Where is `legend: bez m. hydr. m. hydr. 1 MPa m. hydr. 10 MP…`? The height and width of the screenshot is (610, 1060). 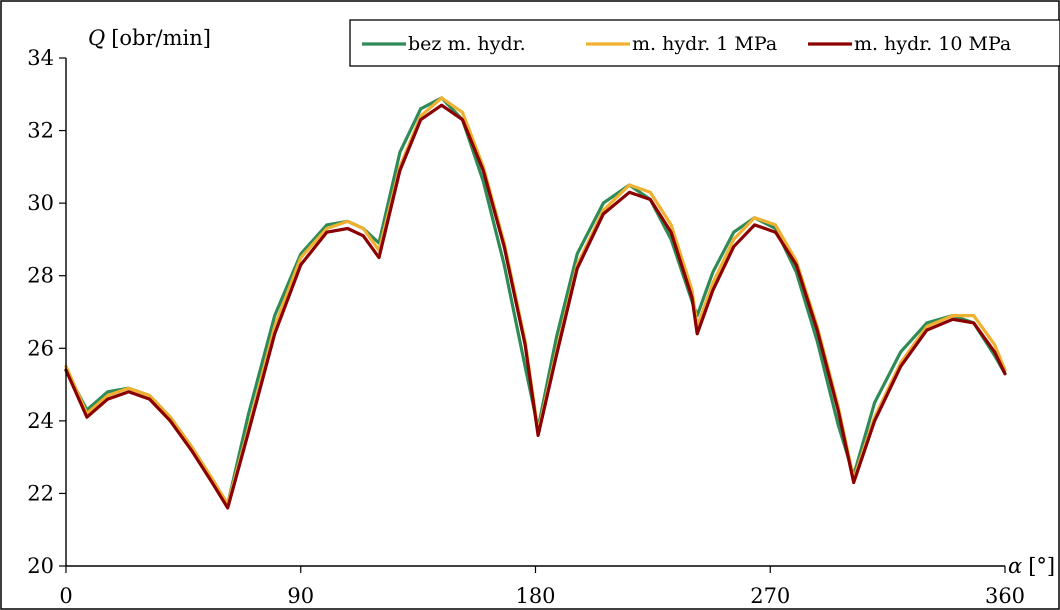 legend: bez m. hydr. m. hydr. 1 MPa m. hydr. 10 MP… is located at coordinates (705, 43).